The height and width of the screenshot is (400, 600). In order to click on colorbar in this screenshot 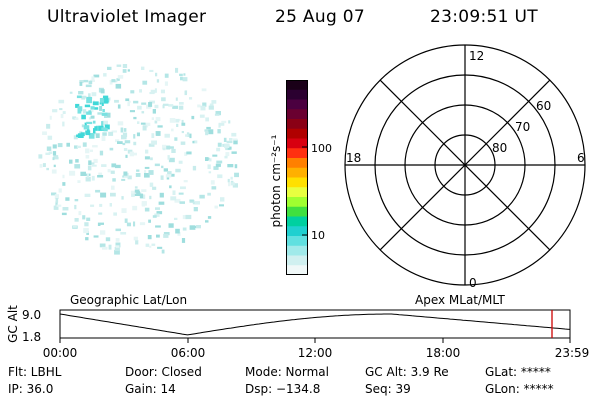, I will do `click(297, 177)`.